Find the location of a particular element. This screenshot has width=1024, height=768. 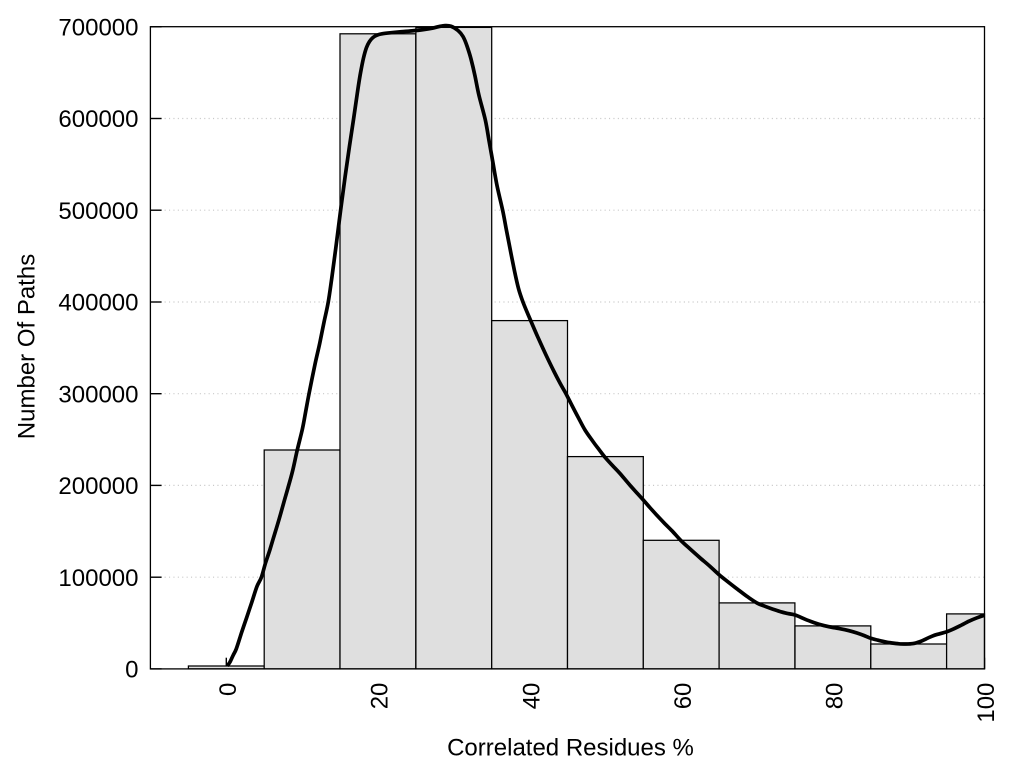

svg-text: 100000 is located at coordinates (98, 578).